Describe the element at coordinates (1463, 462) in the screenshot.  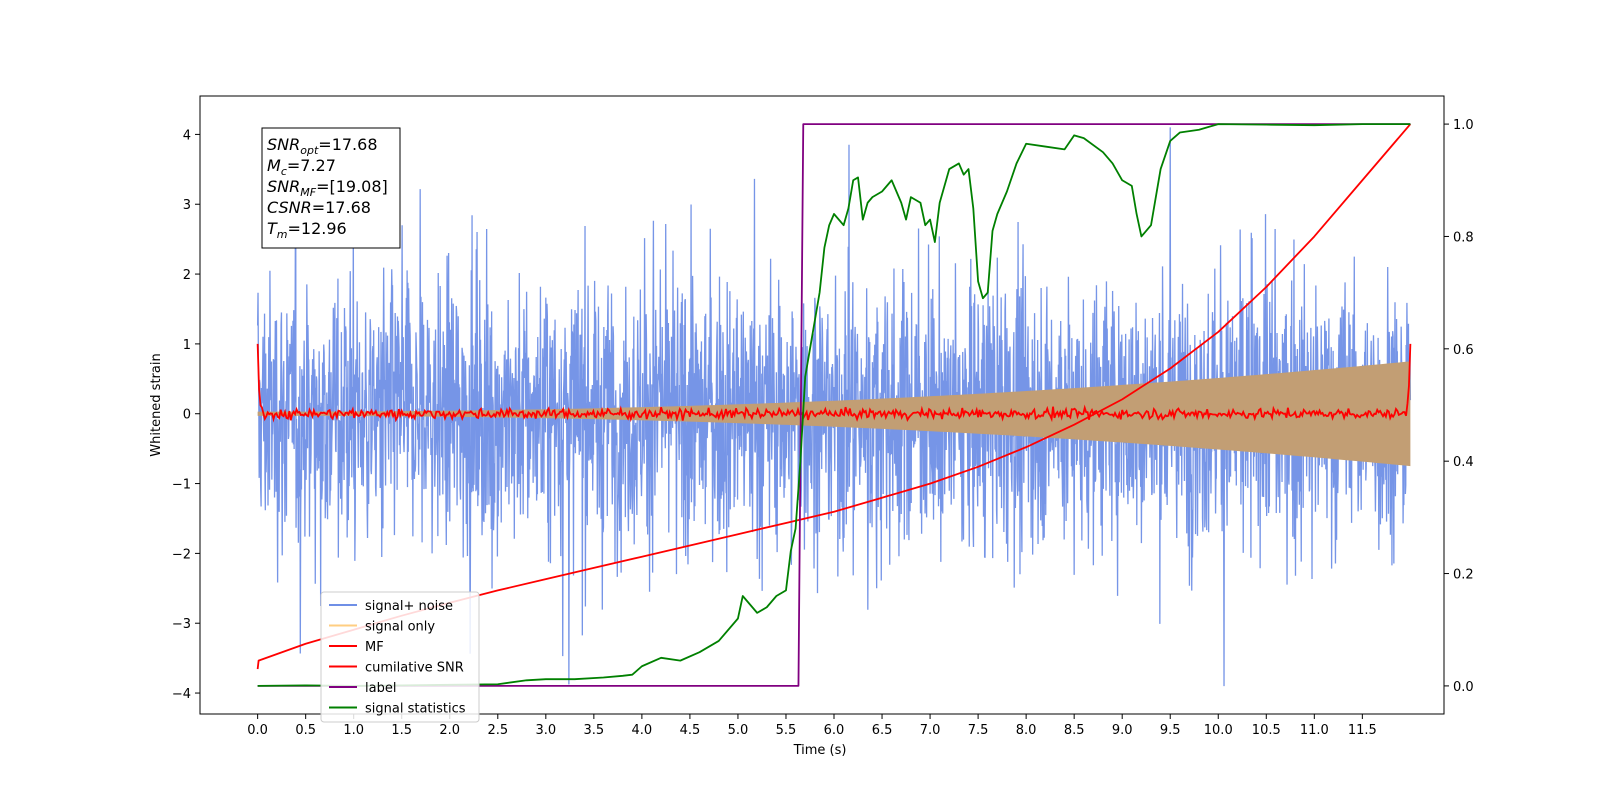
I see `y-right-tick-label: 0.4` at that location.